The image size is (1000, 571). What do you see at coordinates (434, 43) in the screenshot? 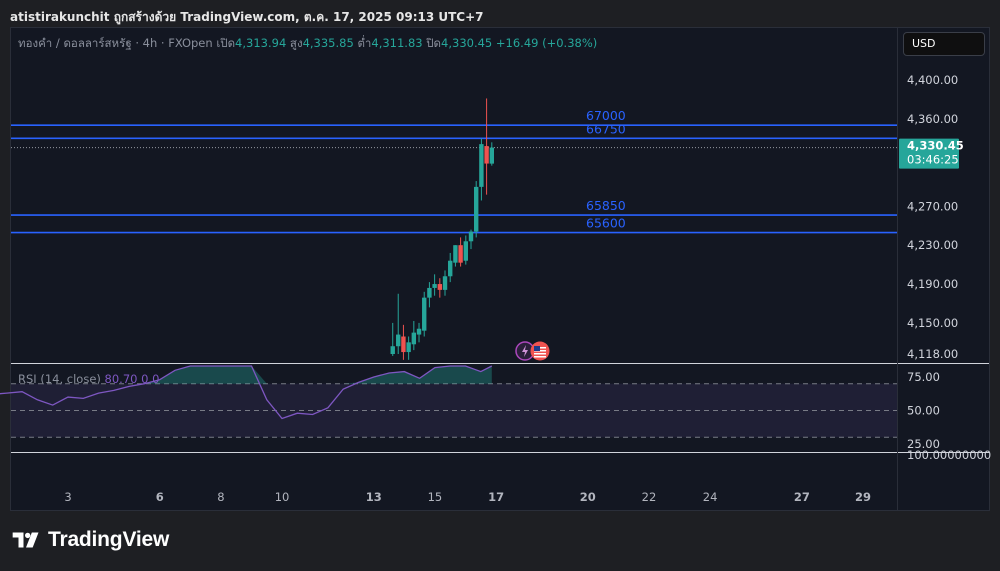
I see `close-label: ปิด` at bounding box center [434, 43].